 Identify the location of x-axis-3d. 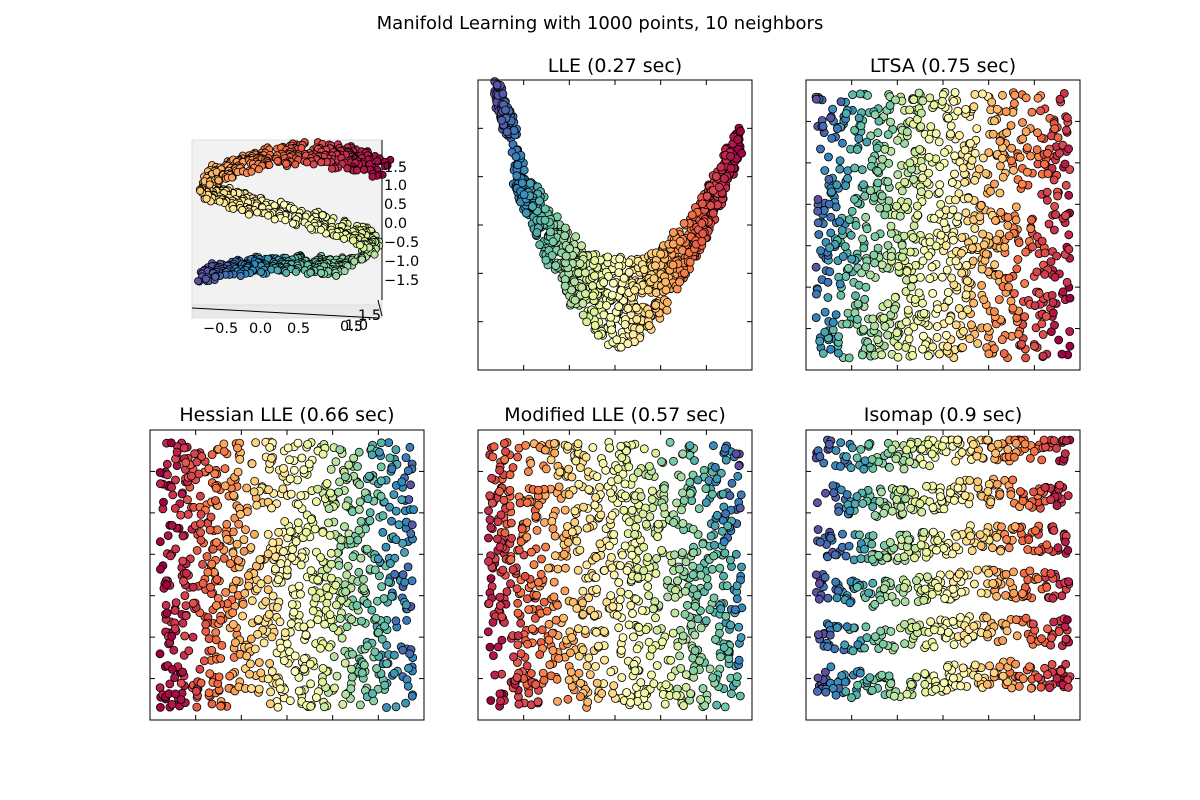
(285, 313).